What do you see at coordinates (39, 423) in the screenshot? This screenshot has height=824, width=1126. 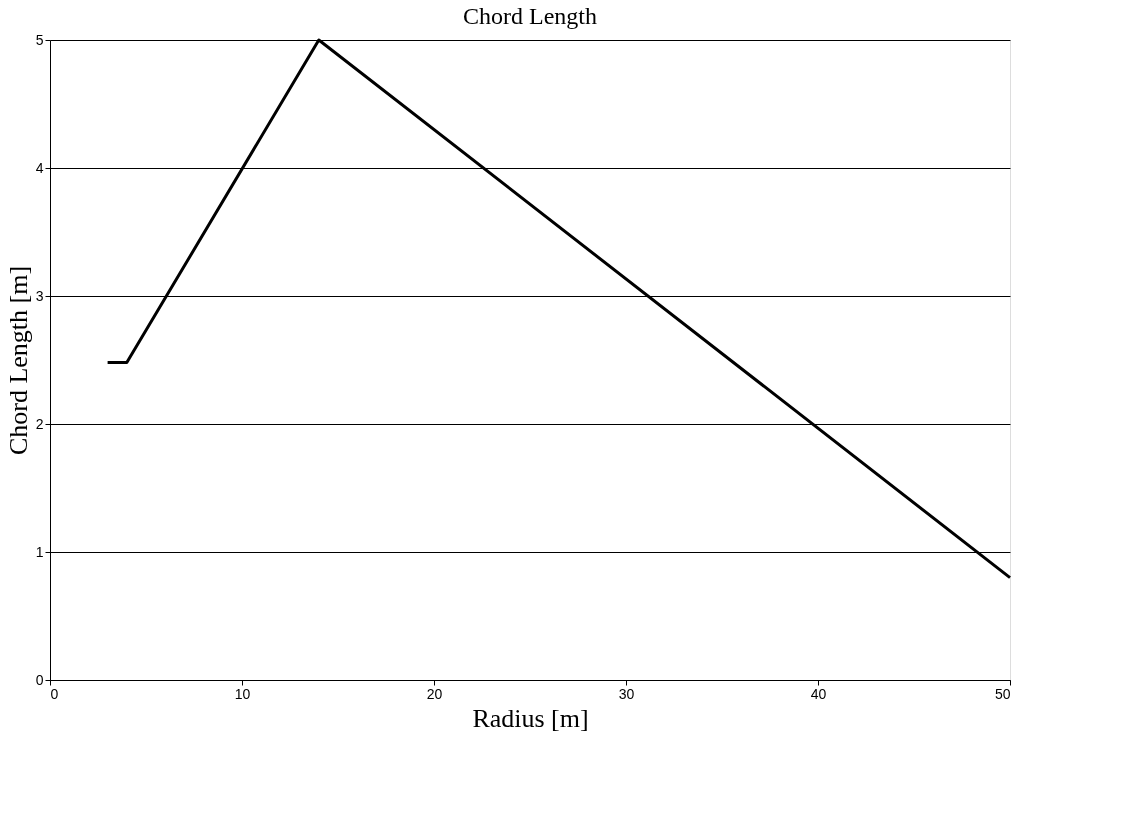 I see `y-tick-label: 2` at bounding box center [39, 423].